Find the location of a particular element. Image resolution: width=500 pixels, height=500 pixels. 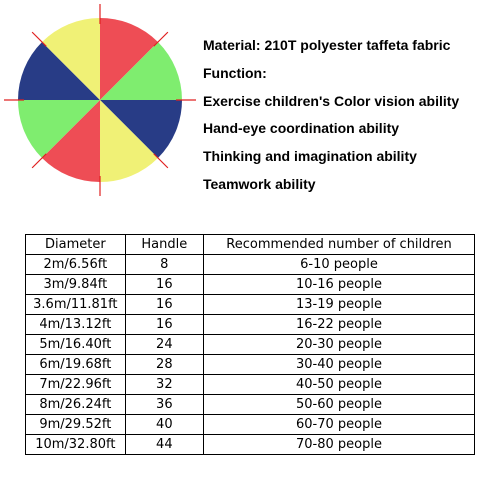

cell-children: 70-80 people is located at coordinates (339, 444).